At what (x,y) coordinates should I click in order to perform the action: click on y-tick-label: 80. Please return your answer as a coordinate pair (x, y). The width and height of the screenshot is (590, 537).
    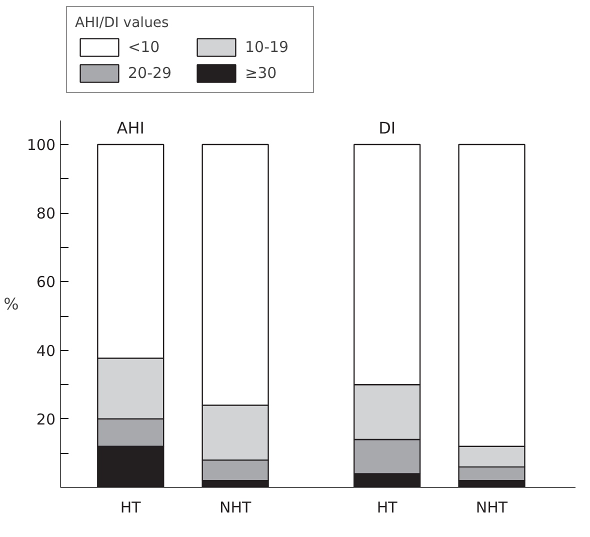
    Looking at the image, I should click on (46, 213).